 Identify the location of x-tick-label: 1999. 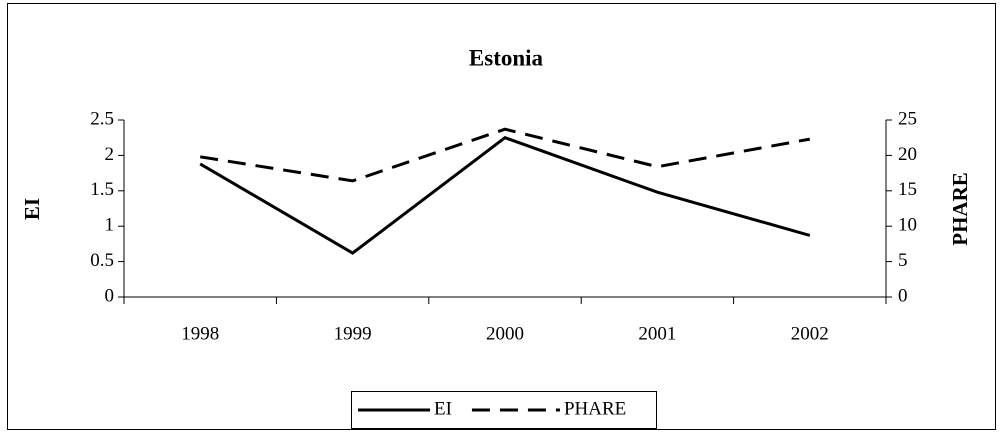
(353, 333).